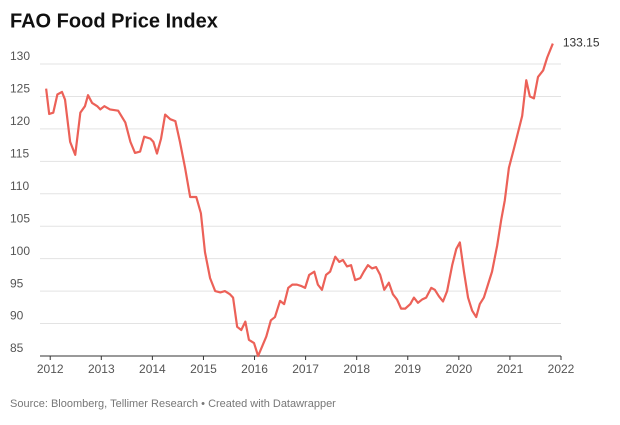  Describe the element at coordinates (152, 369) in the screenshot. I see `x-tick-label: 2014` at that location.